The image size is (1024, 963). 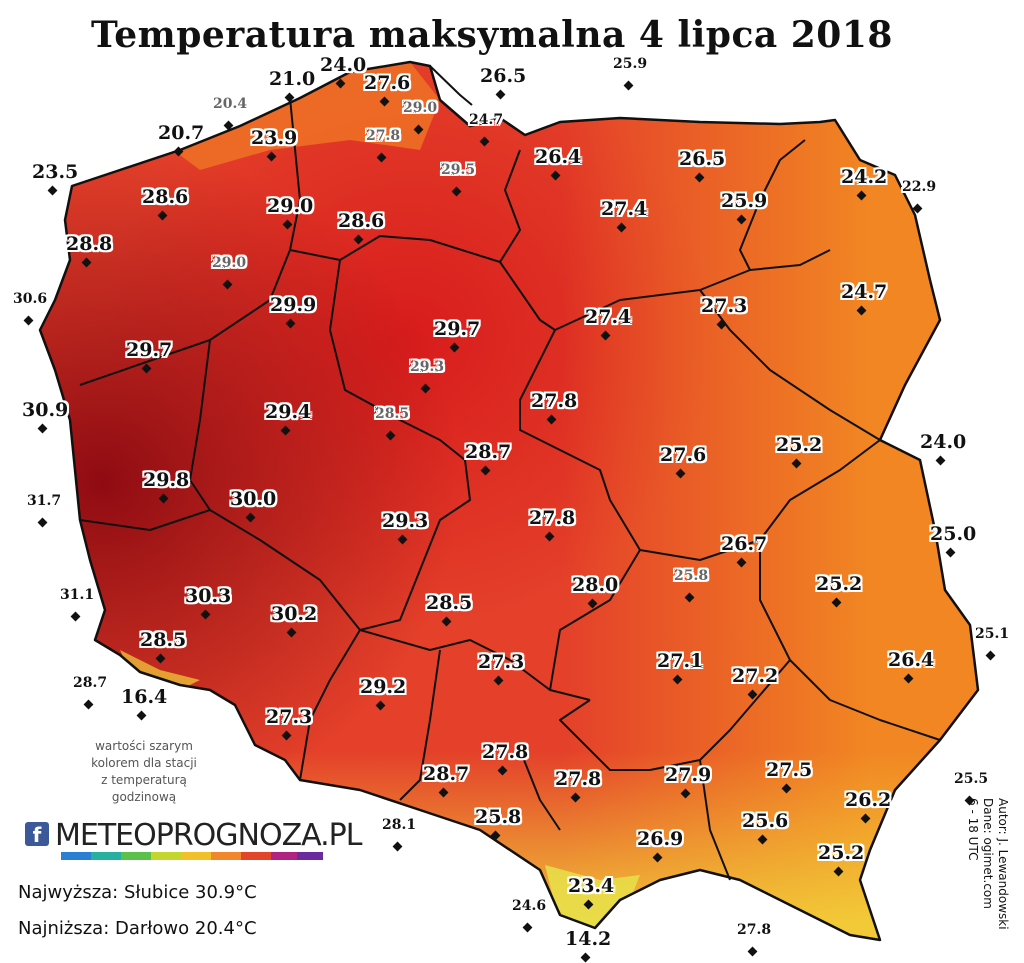 I want to click on credit-data-source: Dane: ogimet.com, so click(x=988, y=853).